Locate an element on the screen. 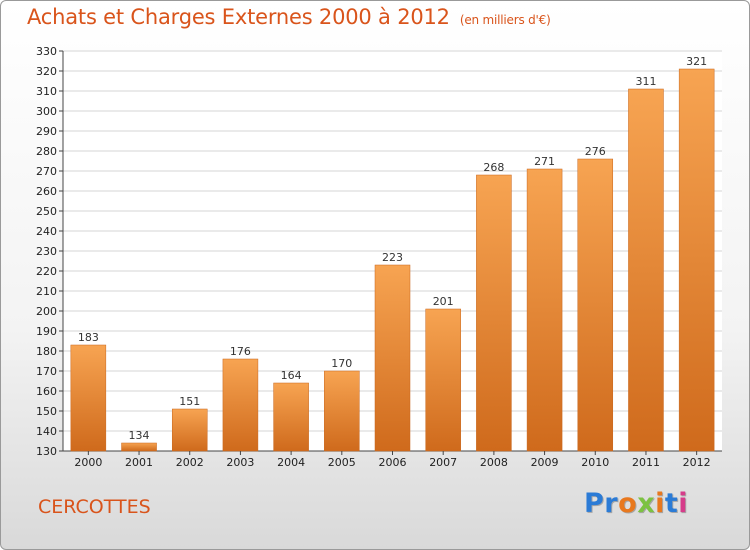 This screenshot has width=750, height=550. y-tick-label: 240 is located at coordinates (46, 231).